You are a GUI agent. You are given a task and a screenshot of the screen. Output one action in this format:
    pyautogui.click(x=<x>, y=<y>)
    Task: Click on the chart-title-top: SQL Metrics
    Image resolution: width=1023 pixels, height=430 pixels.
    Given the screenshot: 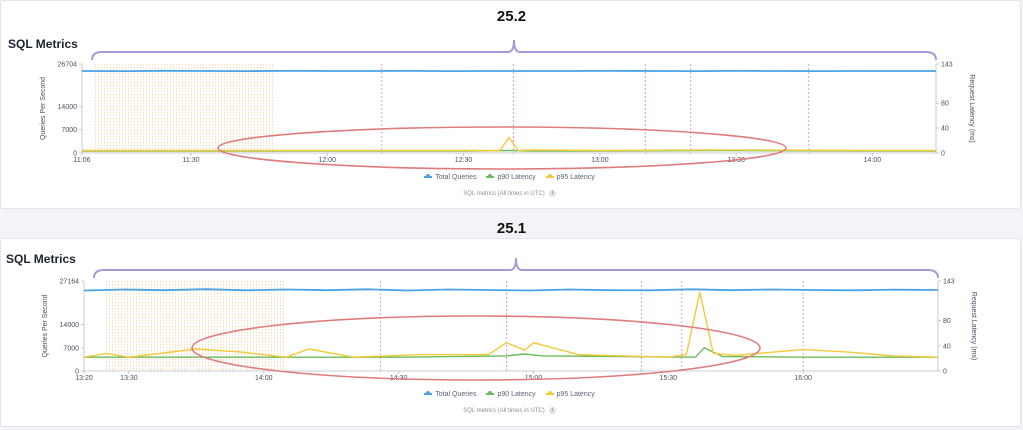 What is the action you would take?
    pyautogui.click(x=43, y=44)
    